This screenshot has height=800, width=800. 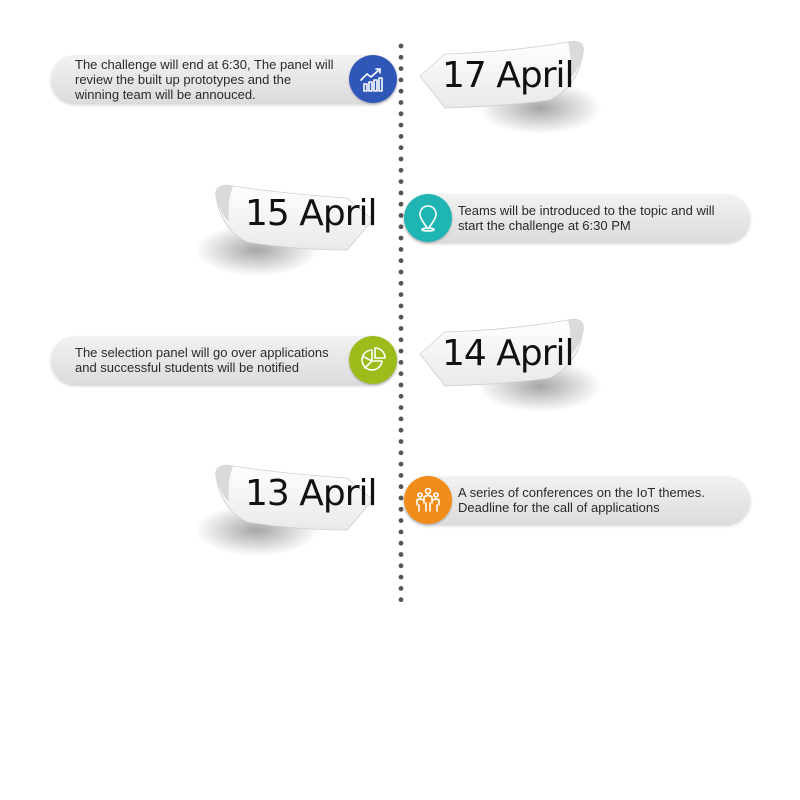 I want to click on people-group-icon, so click(x=428, y=500).